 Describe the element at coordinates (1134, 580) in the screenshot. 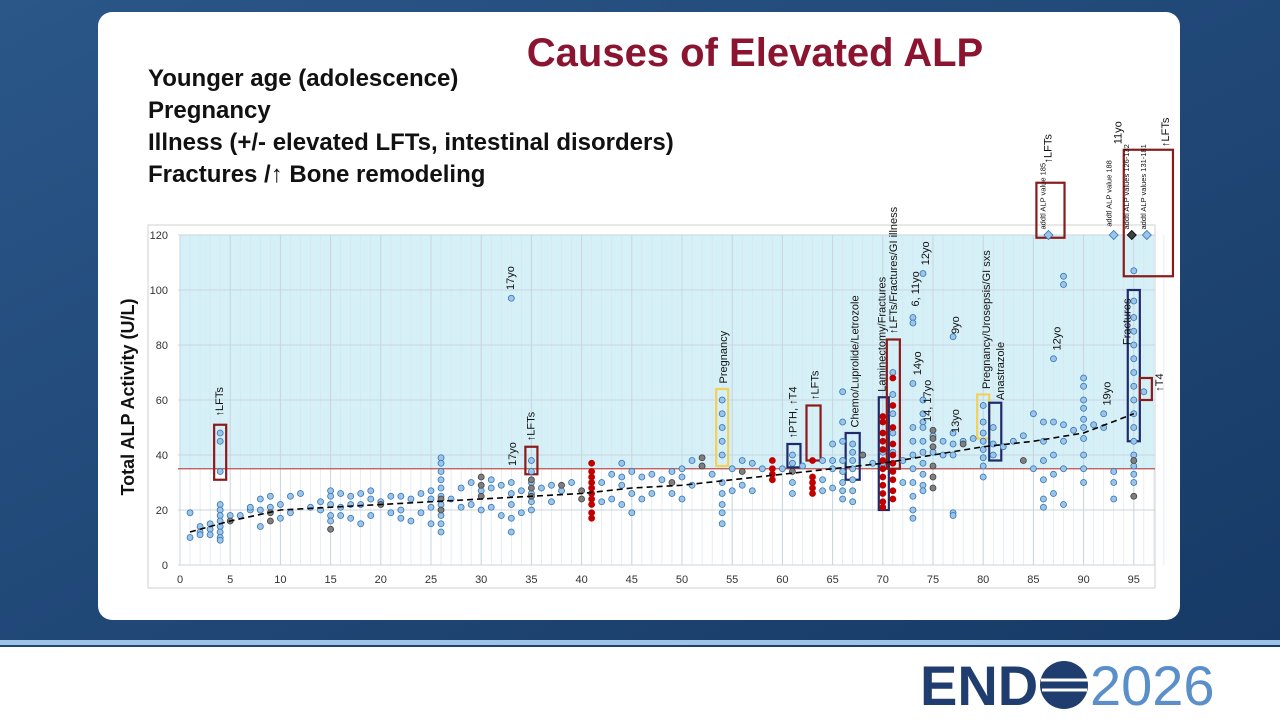

I see `x-tick-label: 95` at that location.